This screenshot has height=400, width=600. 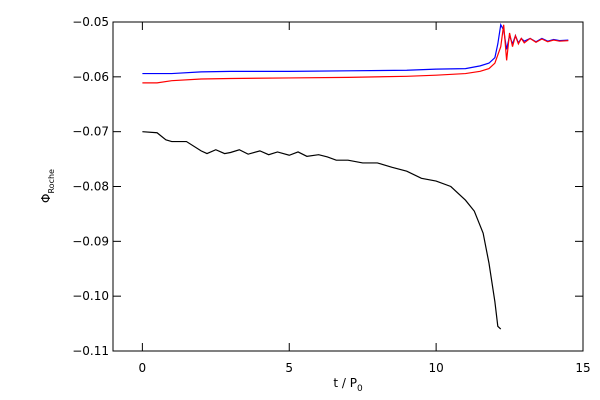 I want to click on y-label-main: Φ, so click(x=46, y=198).